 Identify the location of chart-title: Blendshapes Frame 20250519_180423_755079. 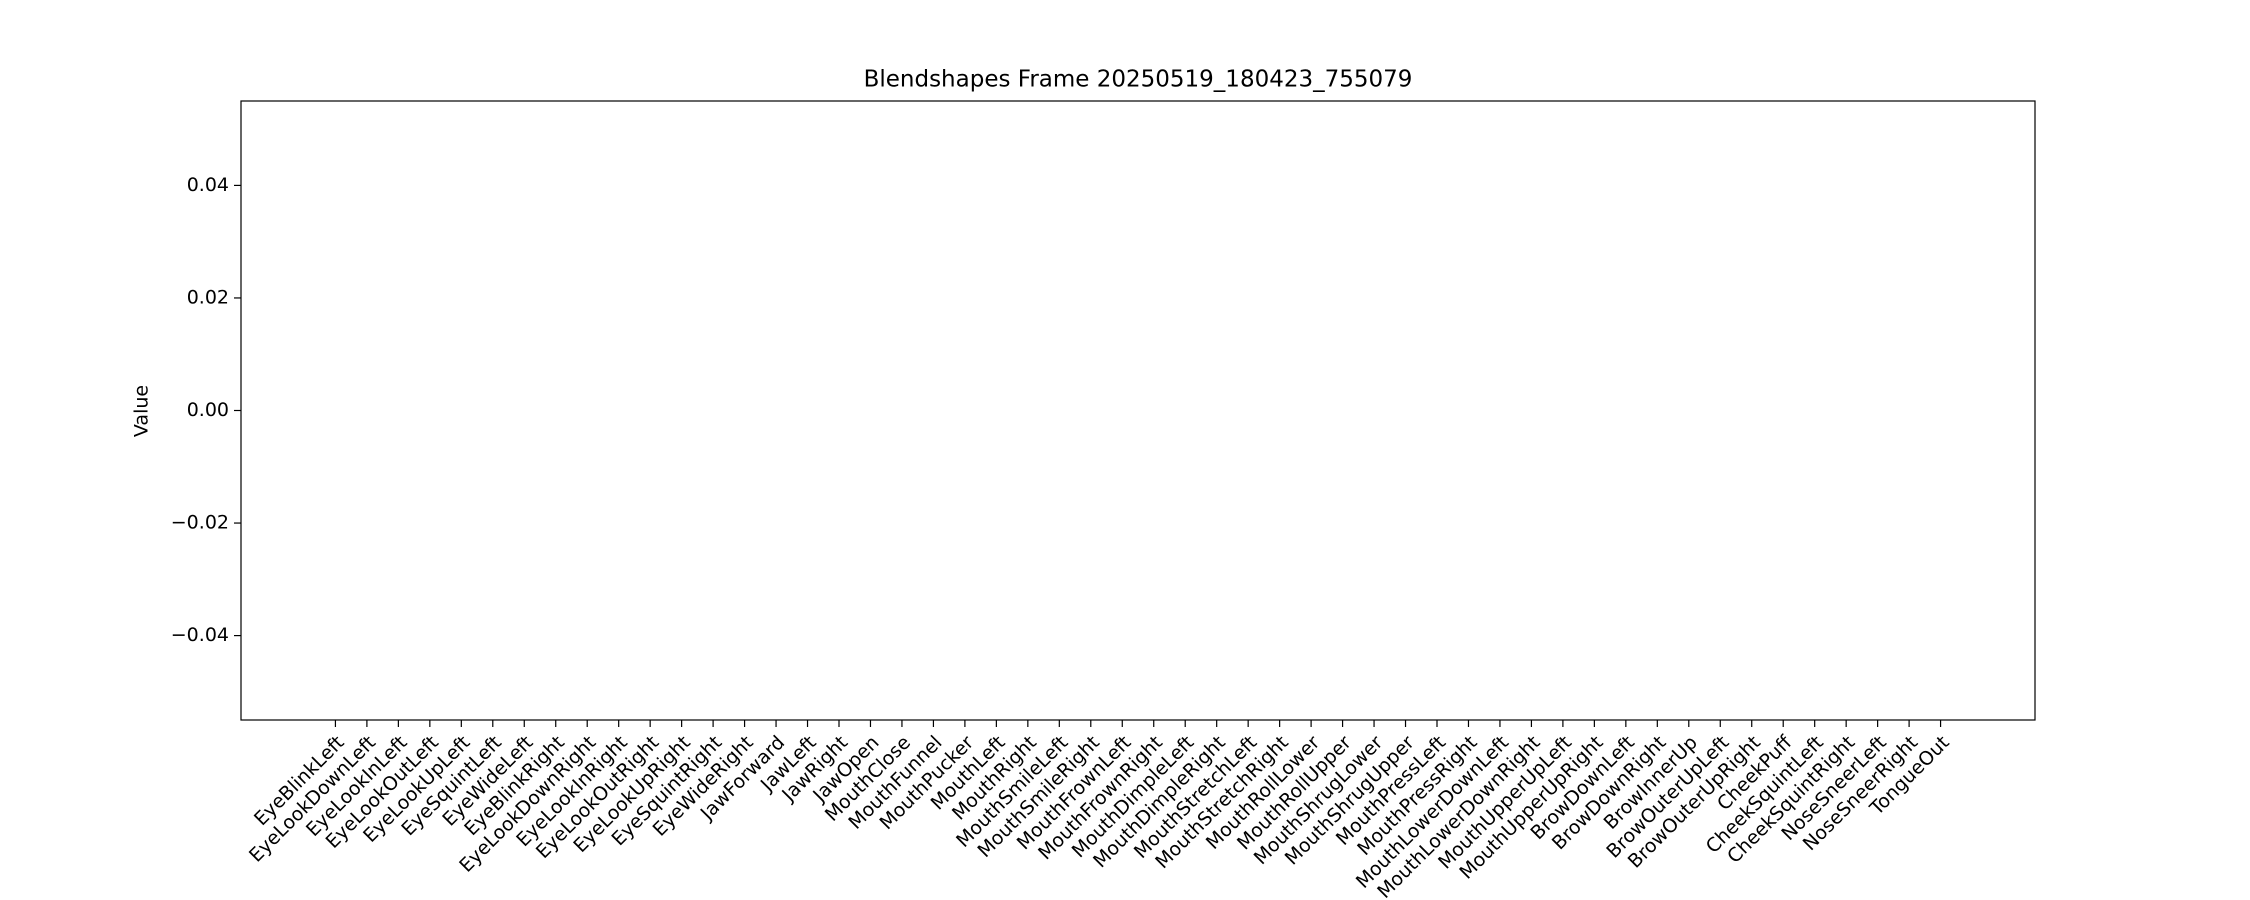
(1138, 80).